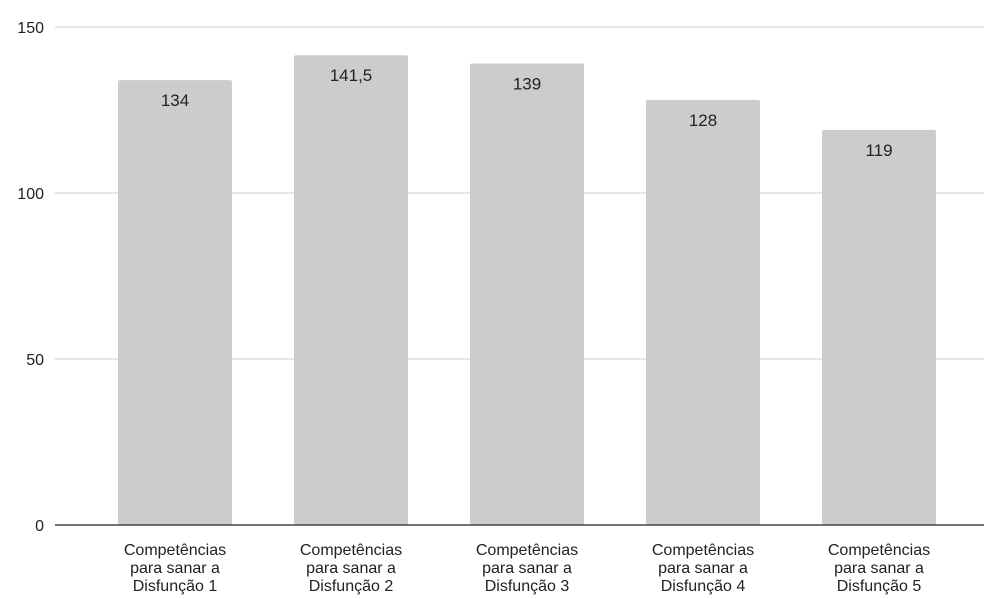 The height and width of the screenshot is (599, 984). What do you see at coordinates (30, 277) in the screenshot?
I see `y-axis-ticks: 0 50 100 150` at bounding box center [30, 277].